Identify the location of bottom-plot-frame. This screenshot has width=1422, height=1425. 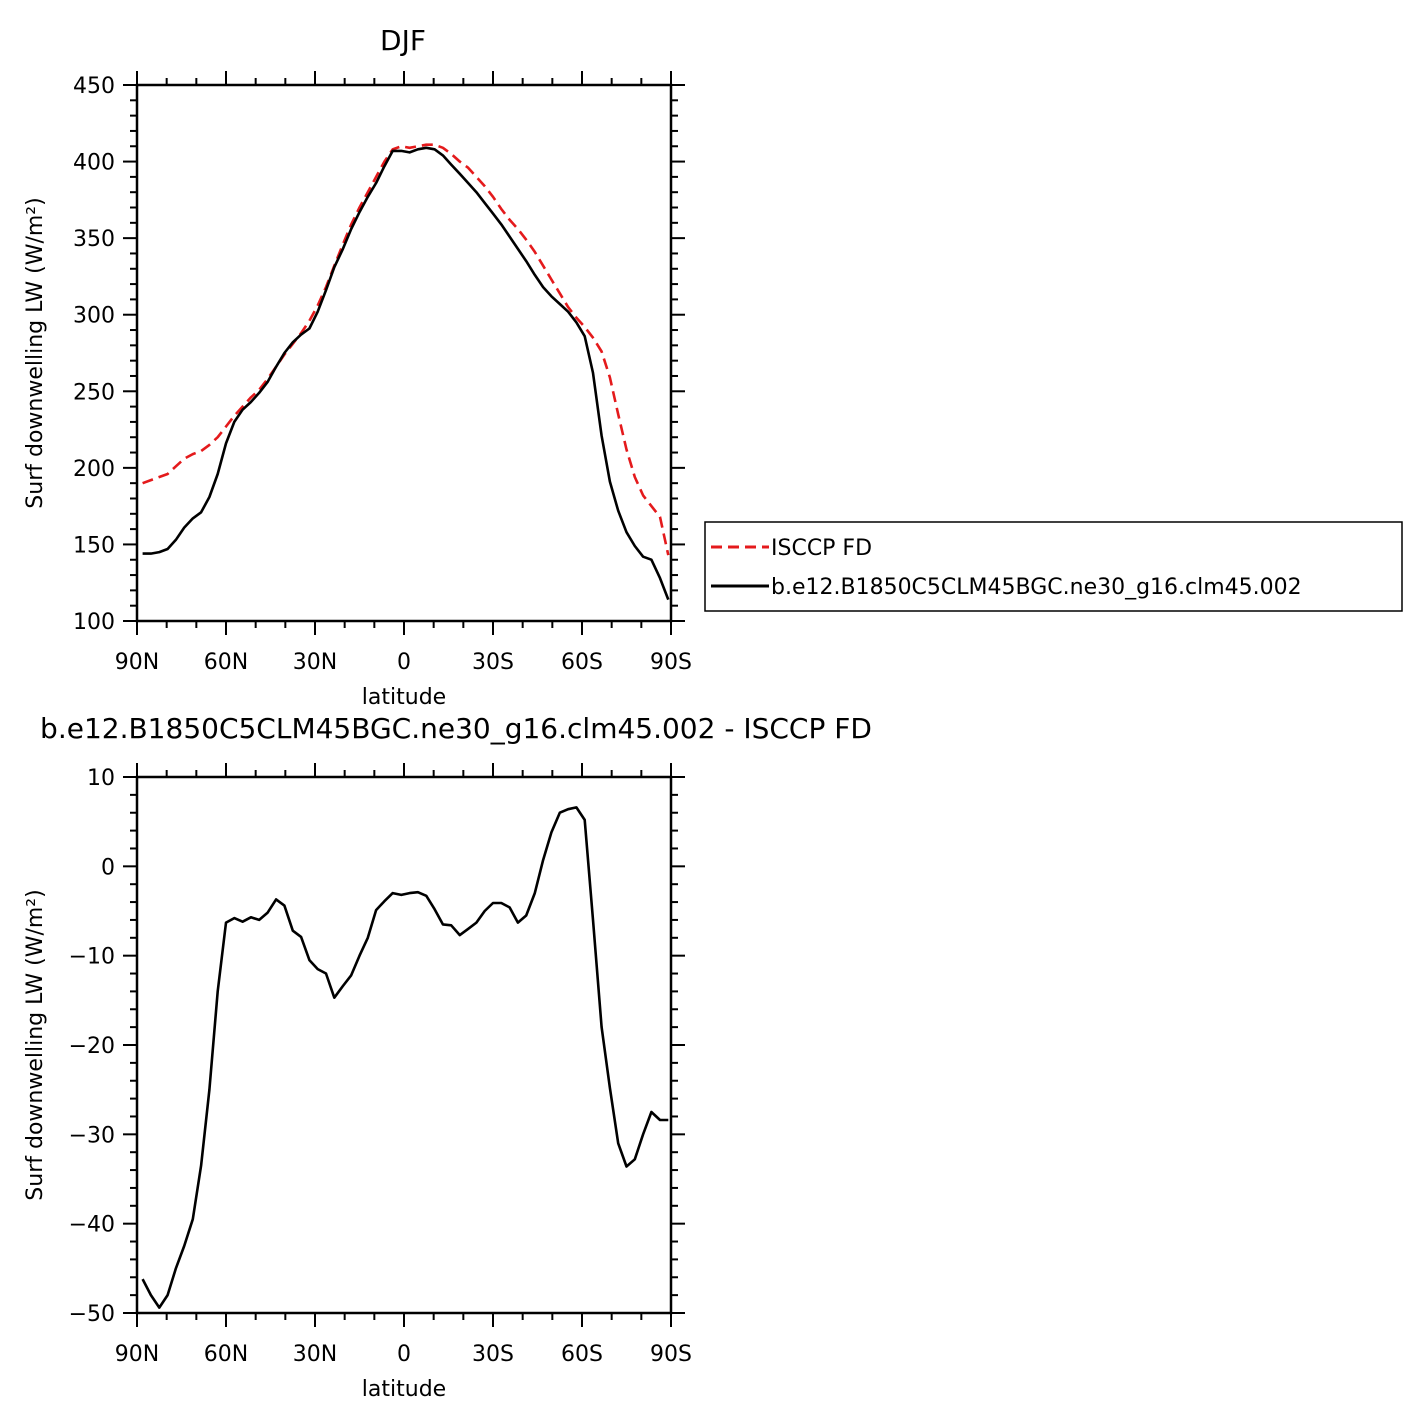
(404, 1045).